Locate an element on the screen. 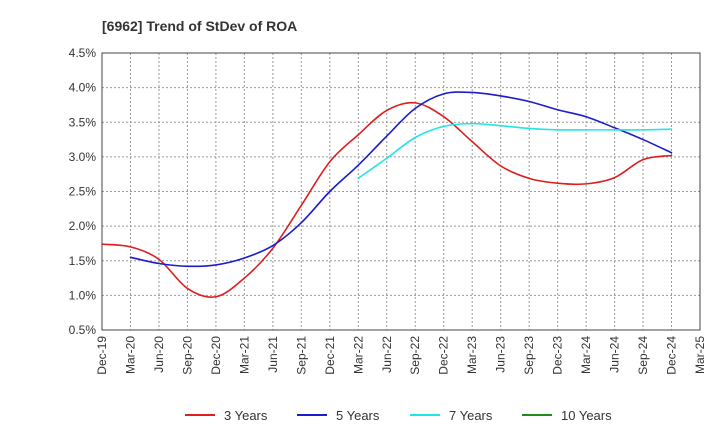 This screenshot has height=440, width=720. legend-label-10-years: 10 Years is located at coordinates (586, 415).